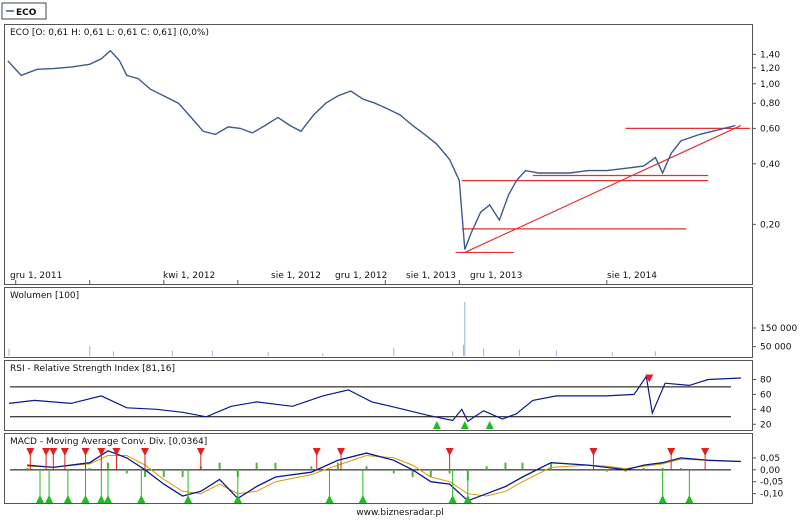 Image resolution: width=800 pixels, height=520 pixels. Describe the element at coordinates (189, 276) in the screenshot. I see `x-tick-label: kwi 1, 2012` at that location.